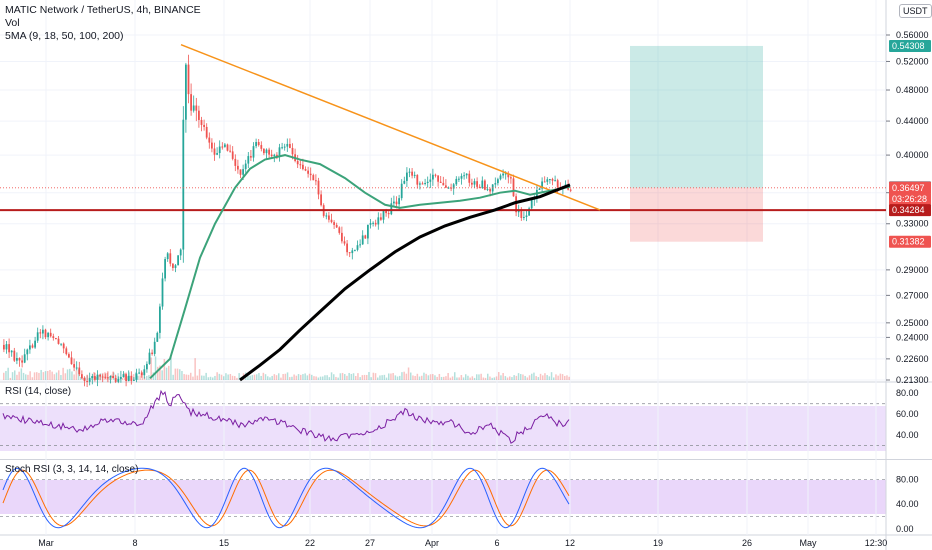  Describe the element at coordinates (46, 543) in the screenshot. I see `time-label: Mar` at that location.